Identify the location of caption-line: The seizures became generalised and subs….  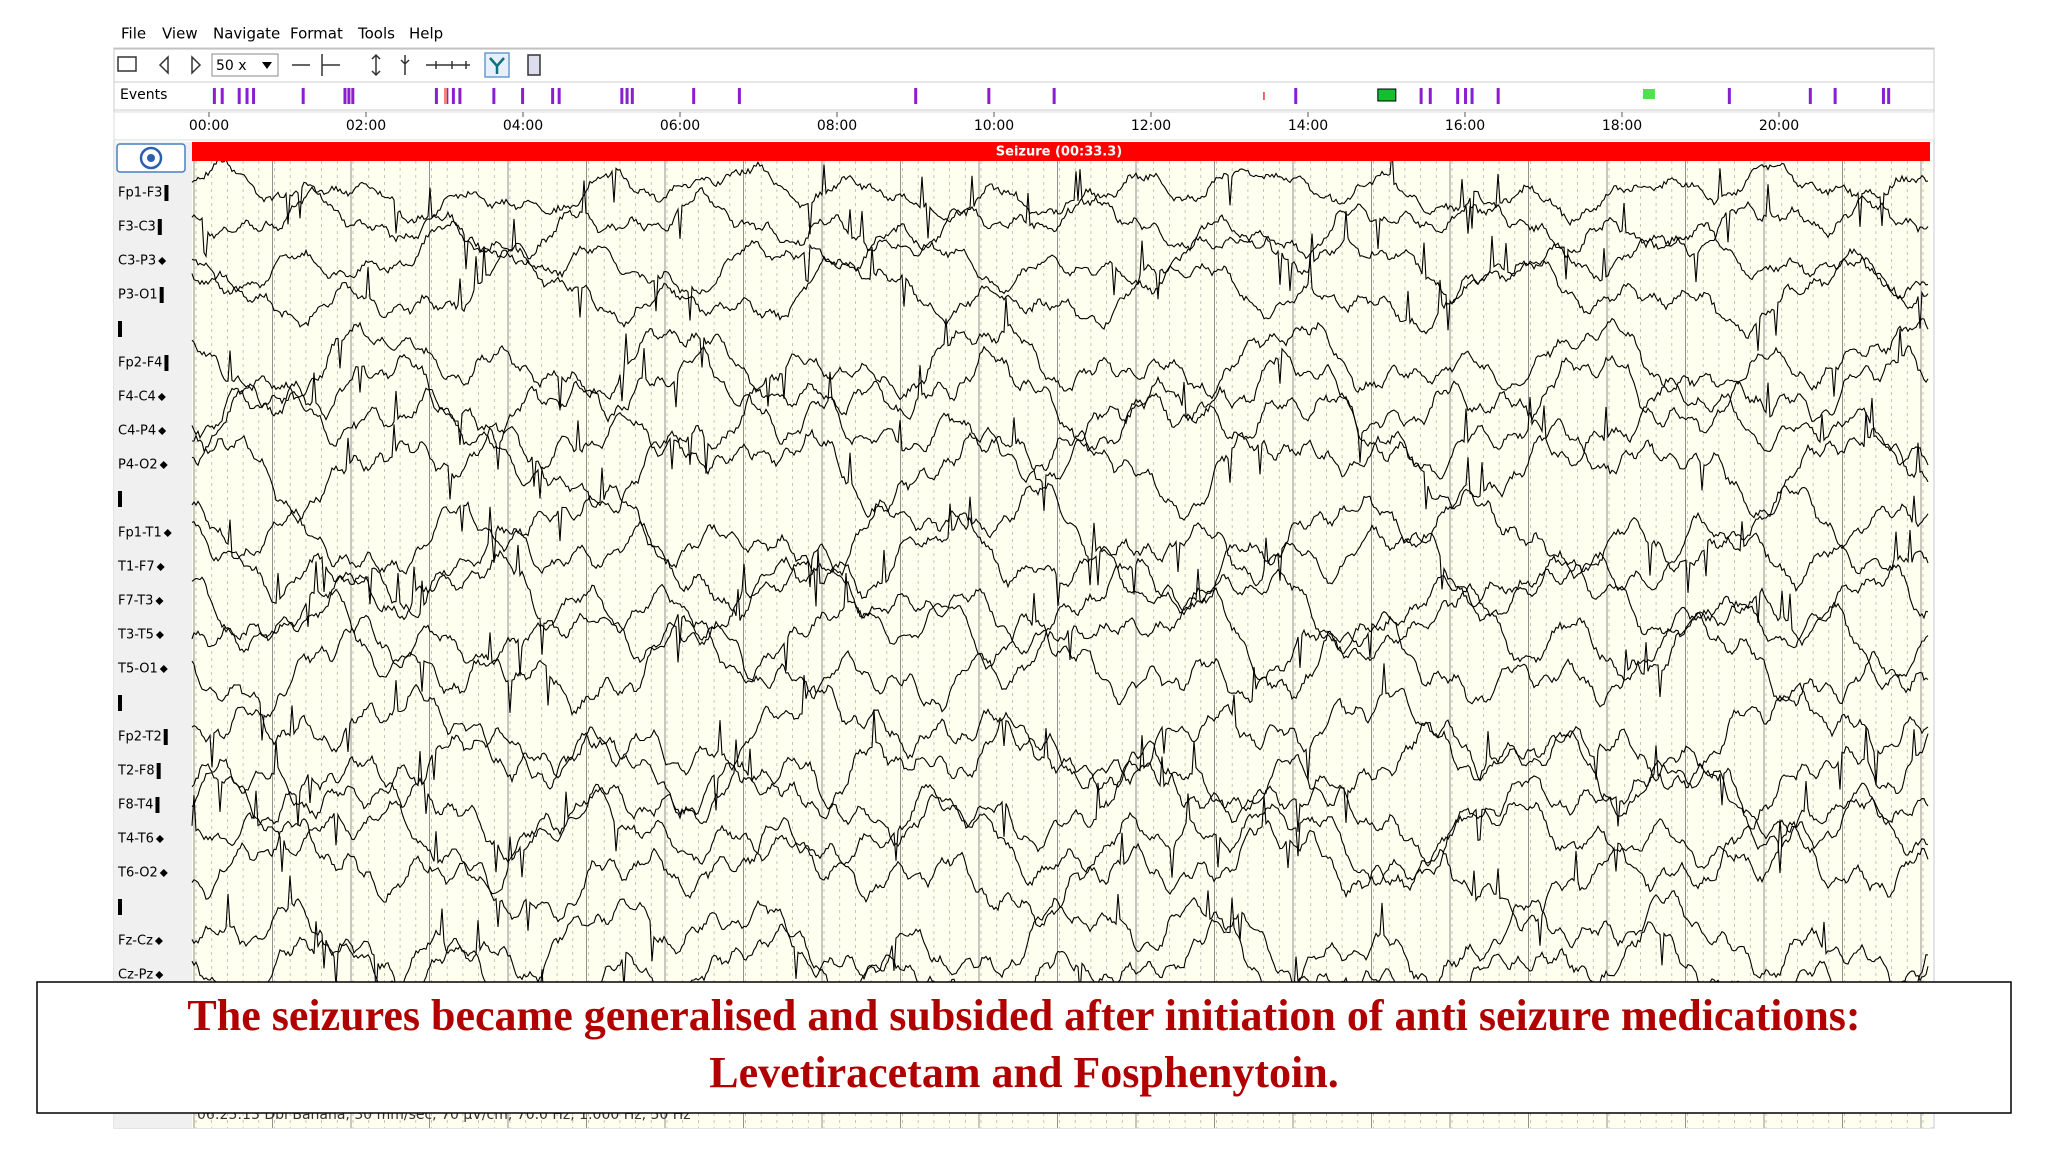
(1023, 1015).